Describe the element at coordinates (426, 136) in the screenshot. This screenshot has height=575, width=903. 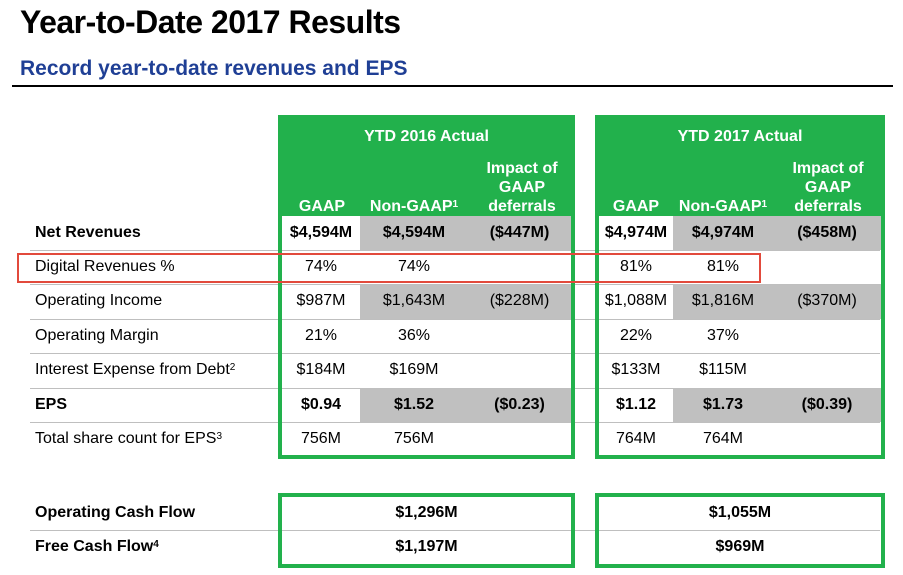
I see `group-2016-title: YTD 2016 Actual` at that location.